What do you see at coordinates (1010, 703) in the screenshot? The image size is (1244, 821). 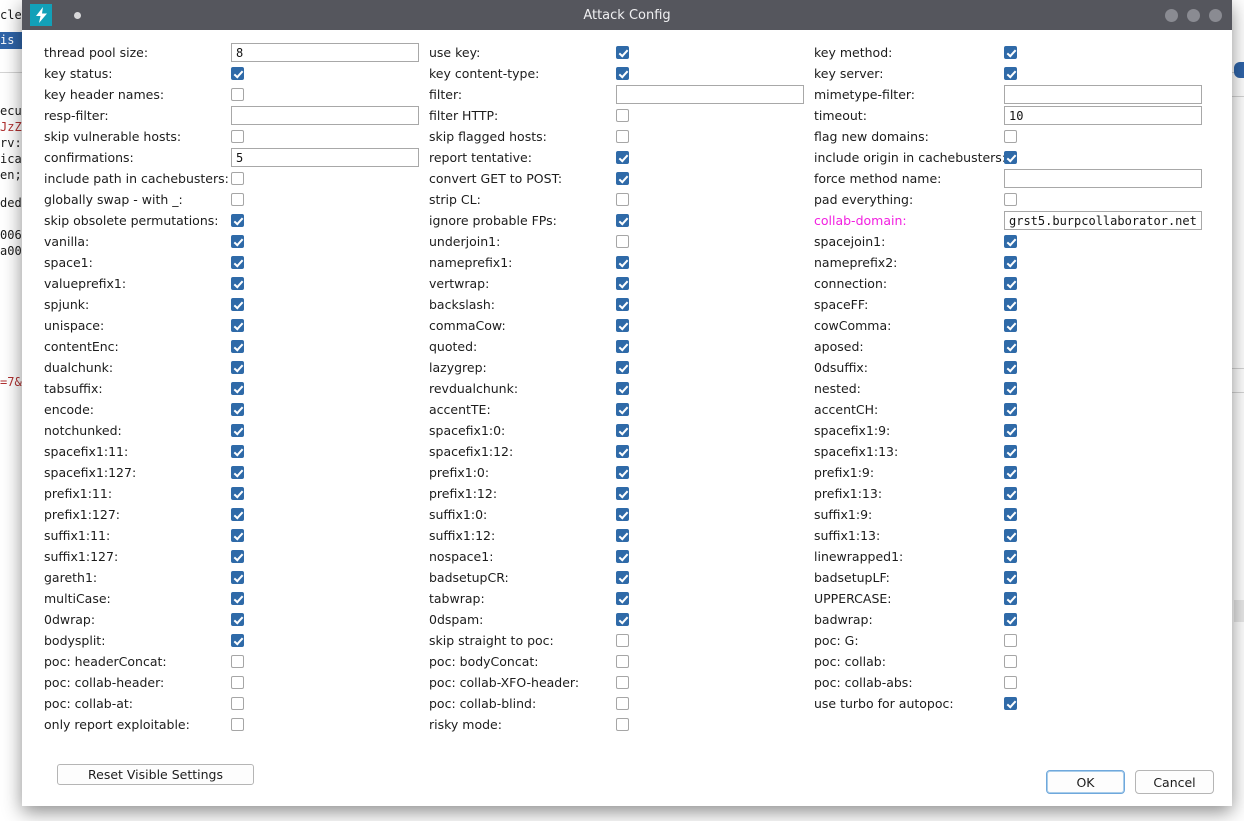 I see `checkbox-use-turbo-for-autopoc` at bounding box center [1010, 703].